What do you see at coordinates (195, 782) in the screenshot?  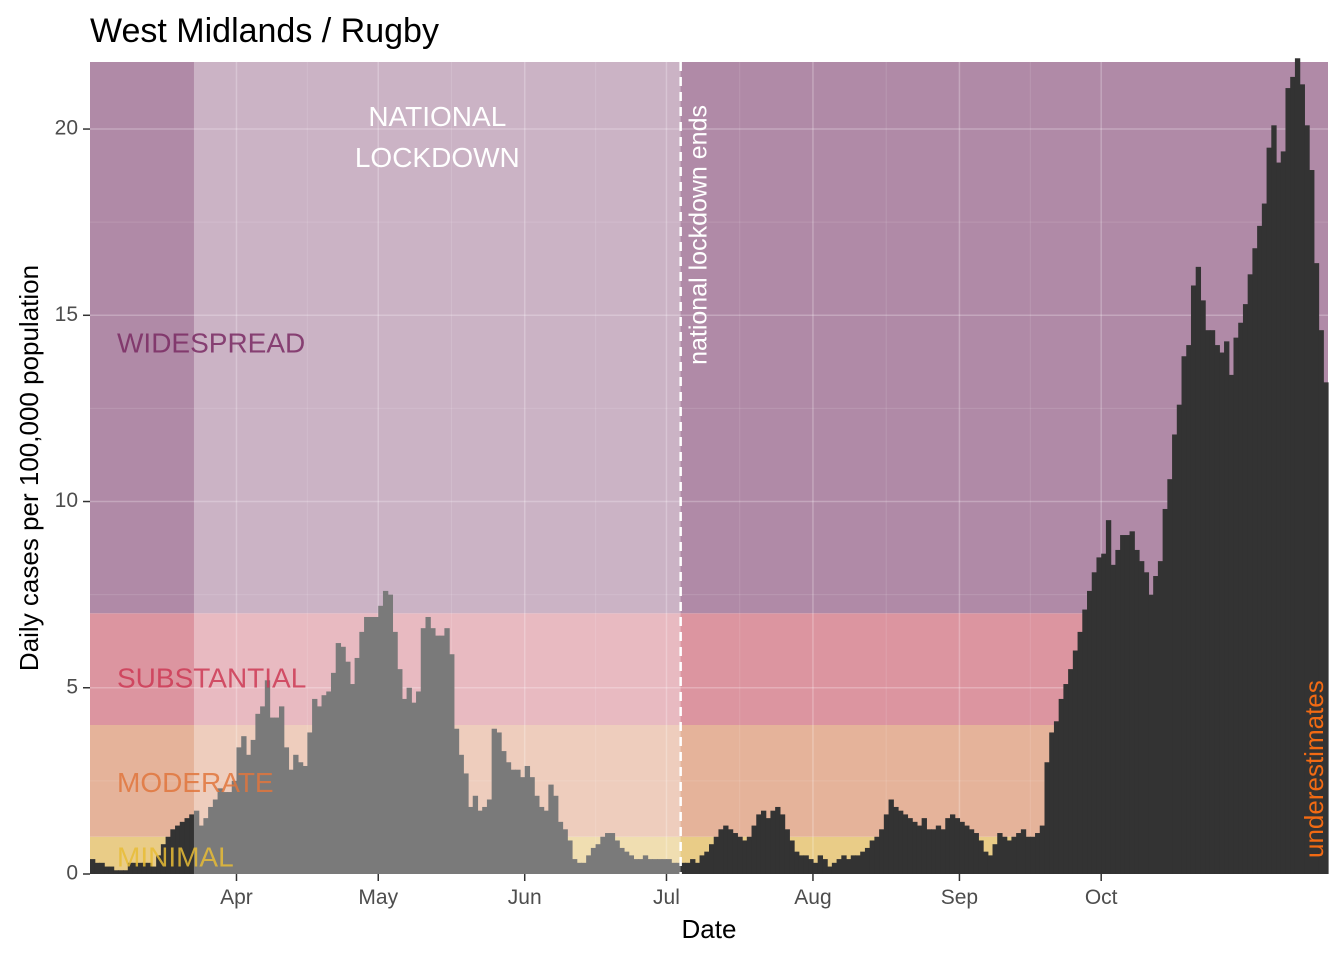 I see `band-label-moderate: MODERATE` at bounding box center [195, 782].